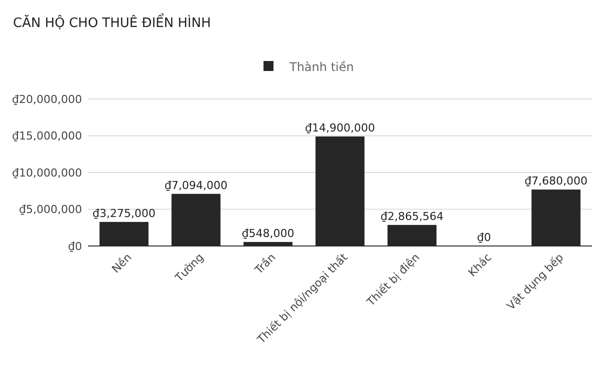  I want to click on chart-title: CĂN HỘ CHO THUÊ ĐIỂN HÌNH, so click(112, 22).